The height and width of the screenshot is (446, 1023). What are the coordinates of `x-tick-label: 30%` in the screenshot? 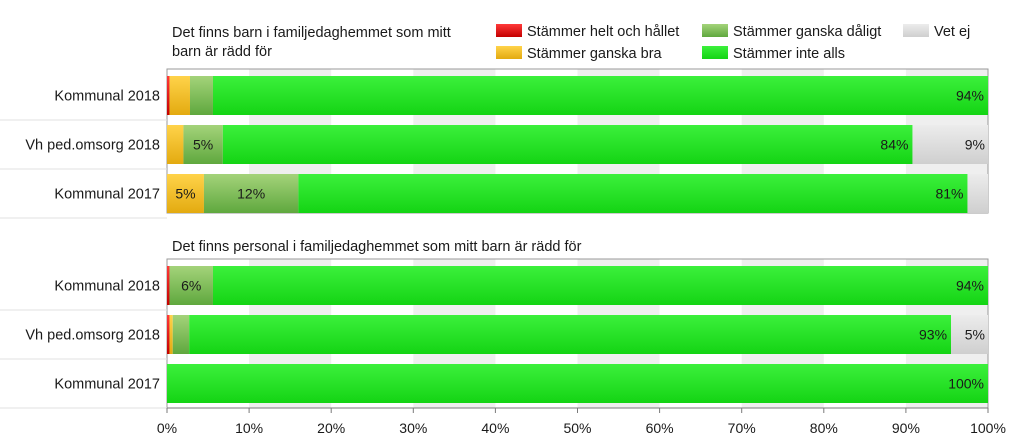 It's located at (413, 428).